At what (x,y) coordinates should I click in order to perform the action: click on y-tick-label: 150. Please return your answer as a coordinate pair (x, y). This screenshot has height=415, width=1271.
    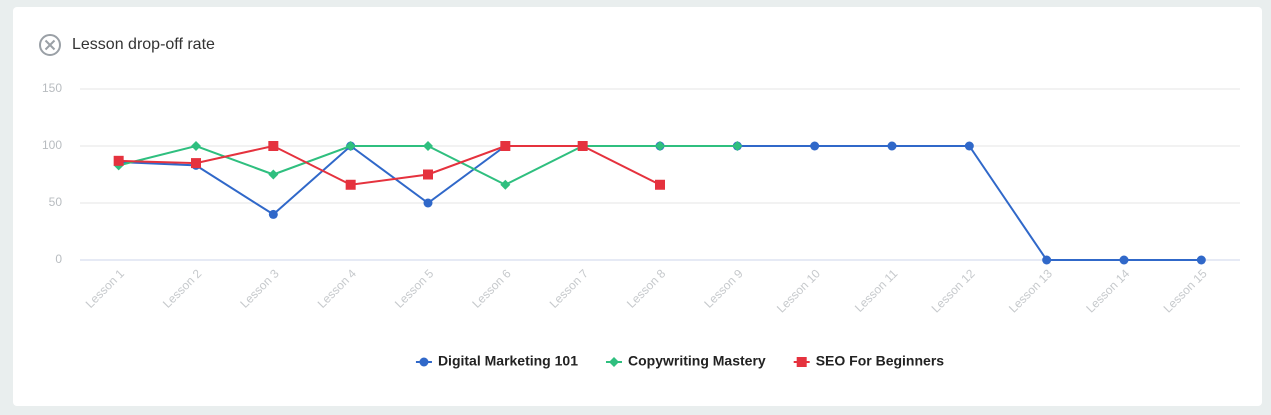
    Looking at the image, I should click on (52, 88).